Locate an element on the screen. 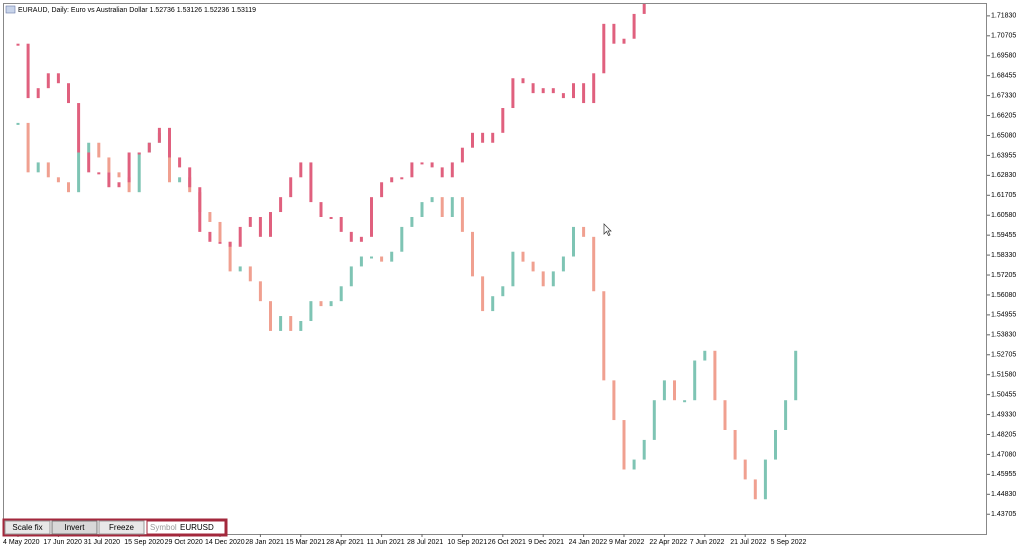  toolbar-frame is located at coordinates (115, 527).